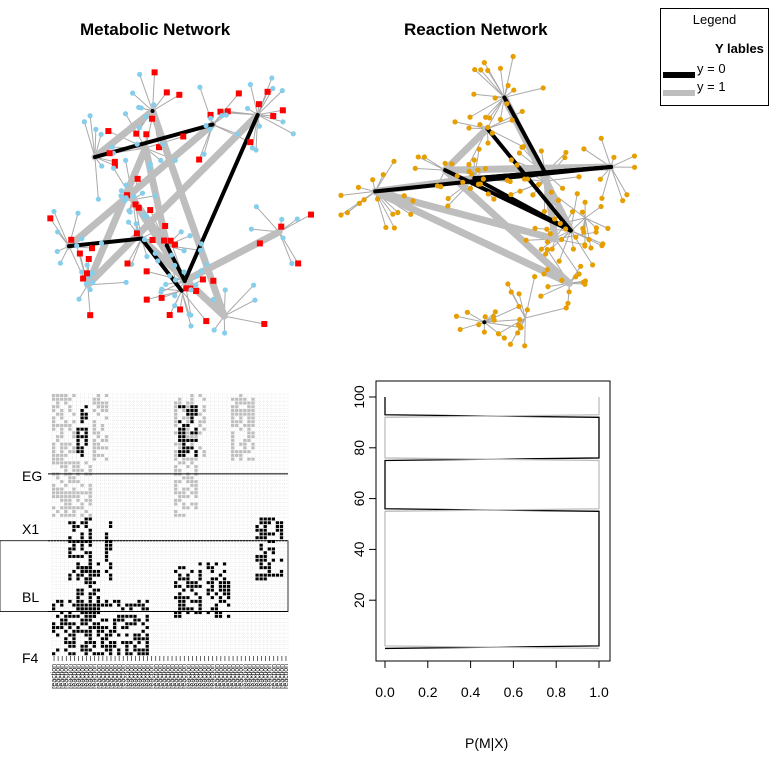 This screenshot has width=769, height=770. I want to click on network-edges, so click(488, 200).